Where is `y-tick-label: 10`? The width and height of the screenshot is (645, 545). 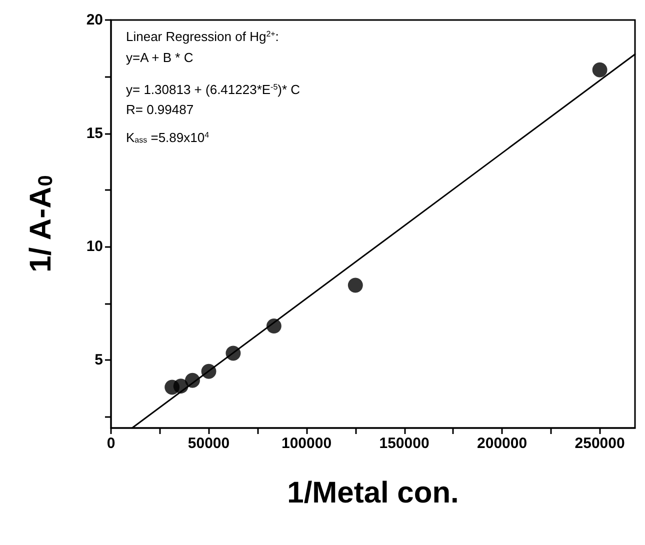
y-tick-label: 10 is located at coordinates (94, 247).